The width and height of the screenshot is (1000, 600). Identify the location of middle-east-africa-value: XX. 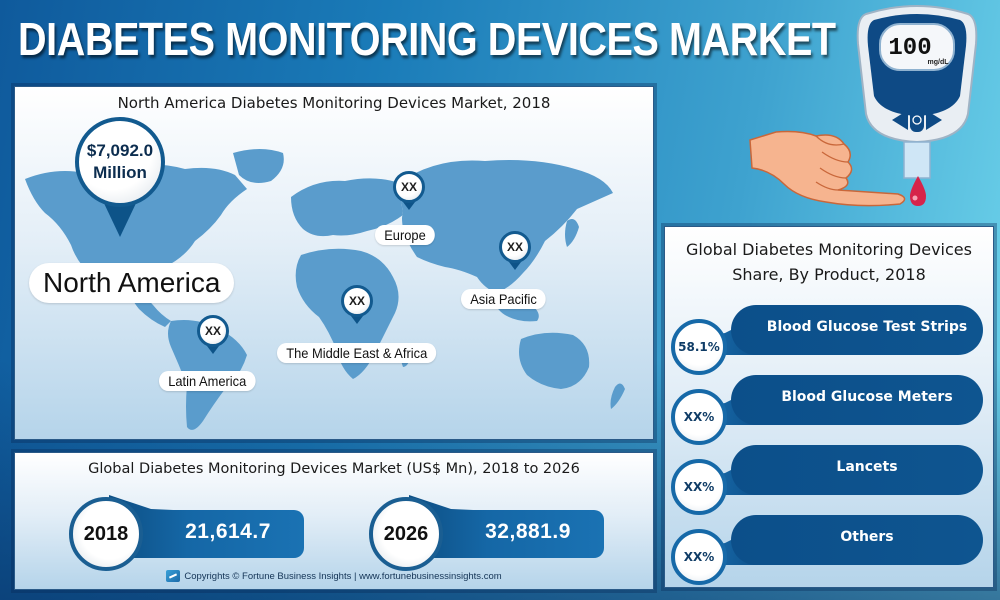
(357, 301).